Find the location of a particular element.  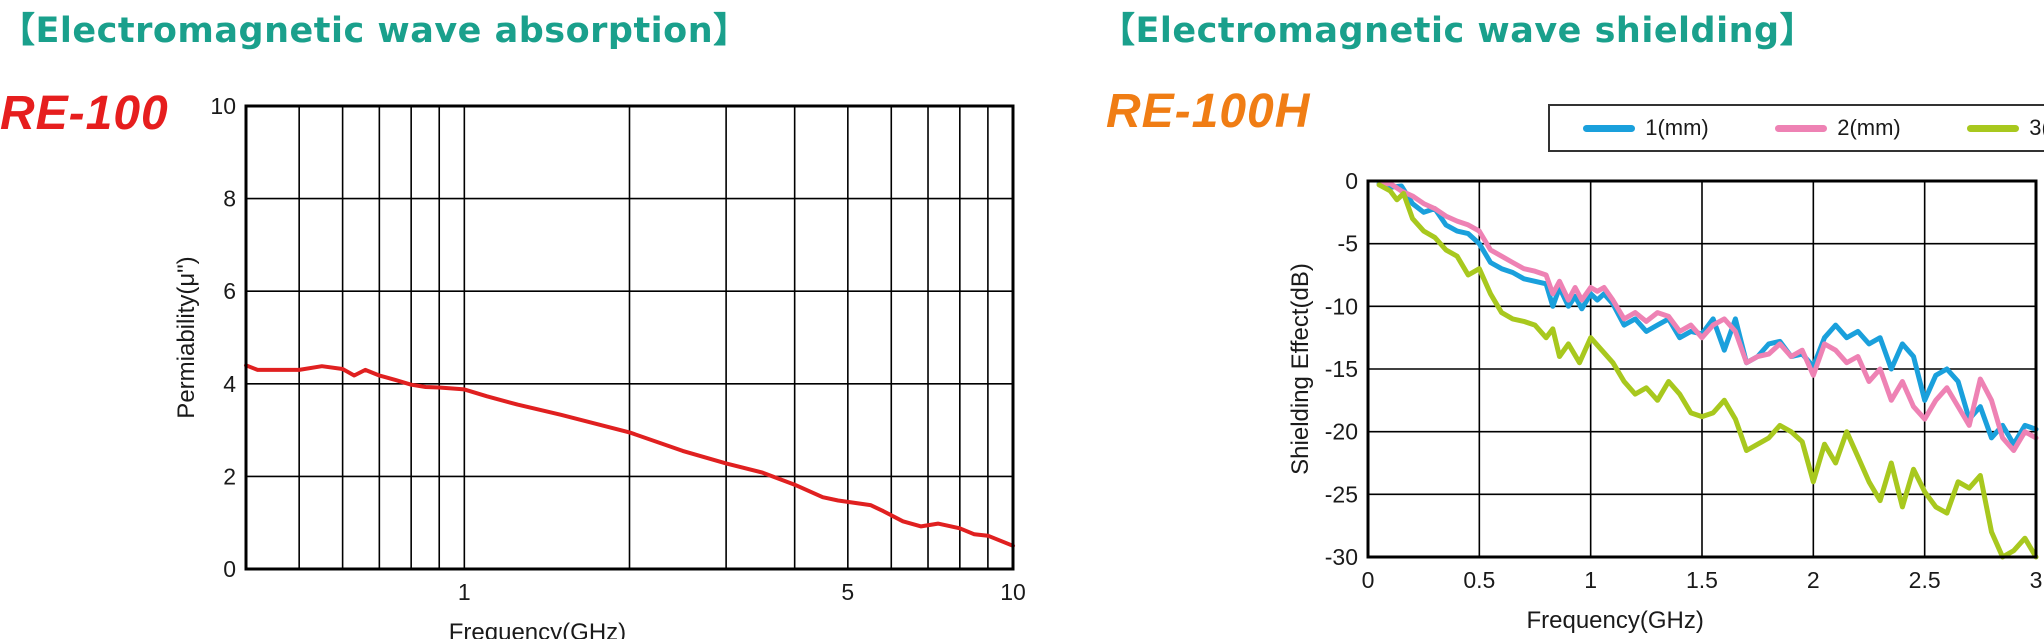

y-tick-label: 8 is located at coordinates (229, 199).